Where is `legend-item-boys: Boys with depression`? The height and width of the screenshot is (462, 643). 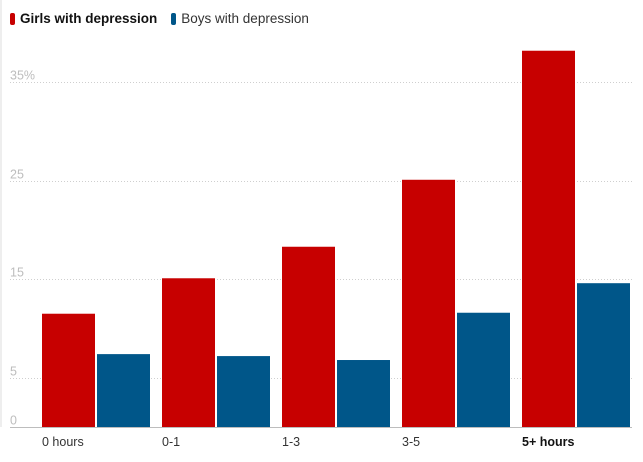 legend-item-boys: Boys with depression is located at coordinates (240, 18).